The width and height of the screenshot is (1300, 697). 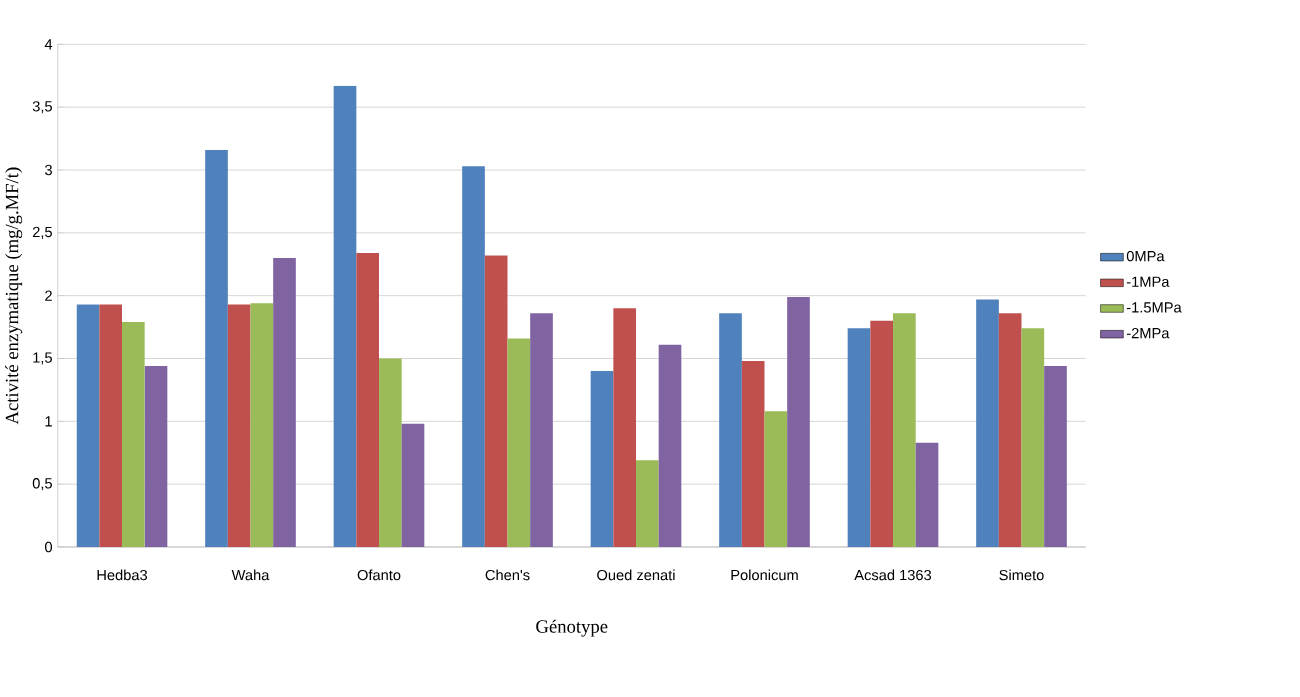 I want to click on x-tick-label: Acsad 1363, so click(x=893, y=575).